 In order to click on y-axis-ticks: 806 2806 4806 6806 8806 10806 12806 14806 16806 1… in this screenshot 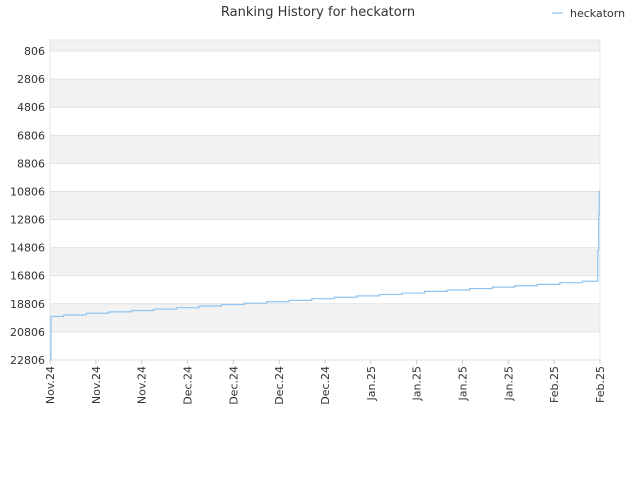, I will do `click(27, 206)`.